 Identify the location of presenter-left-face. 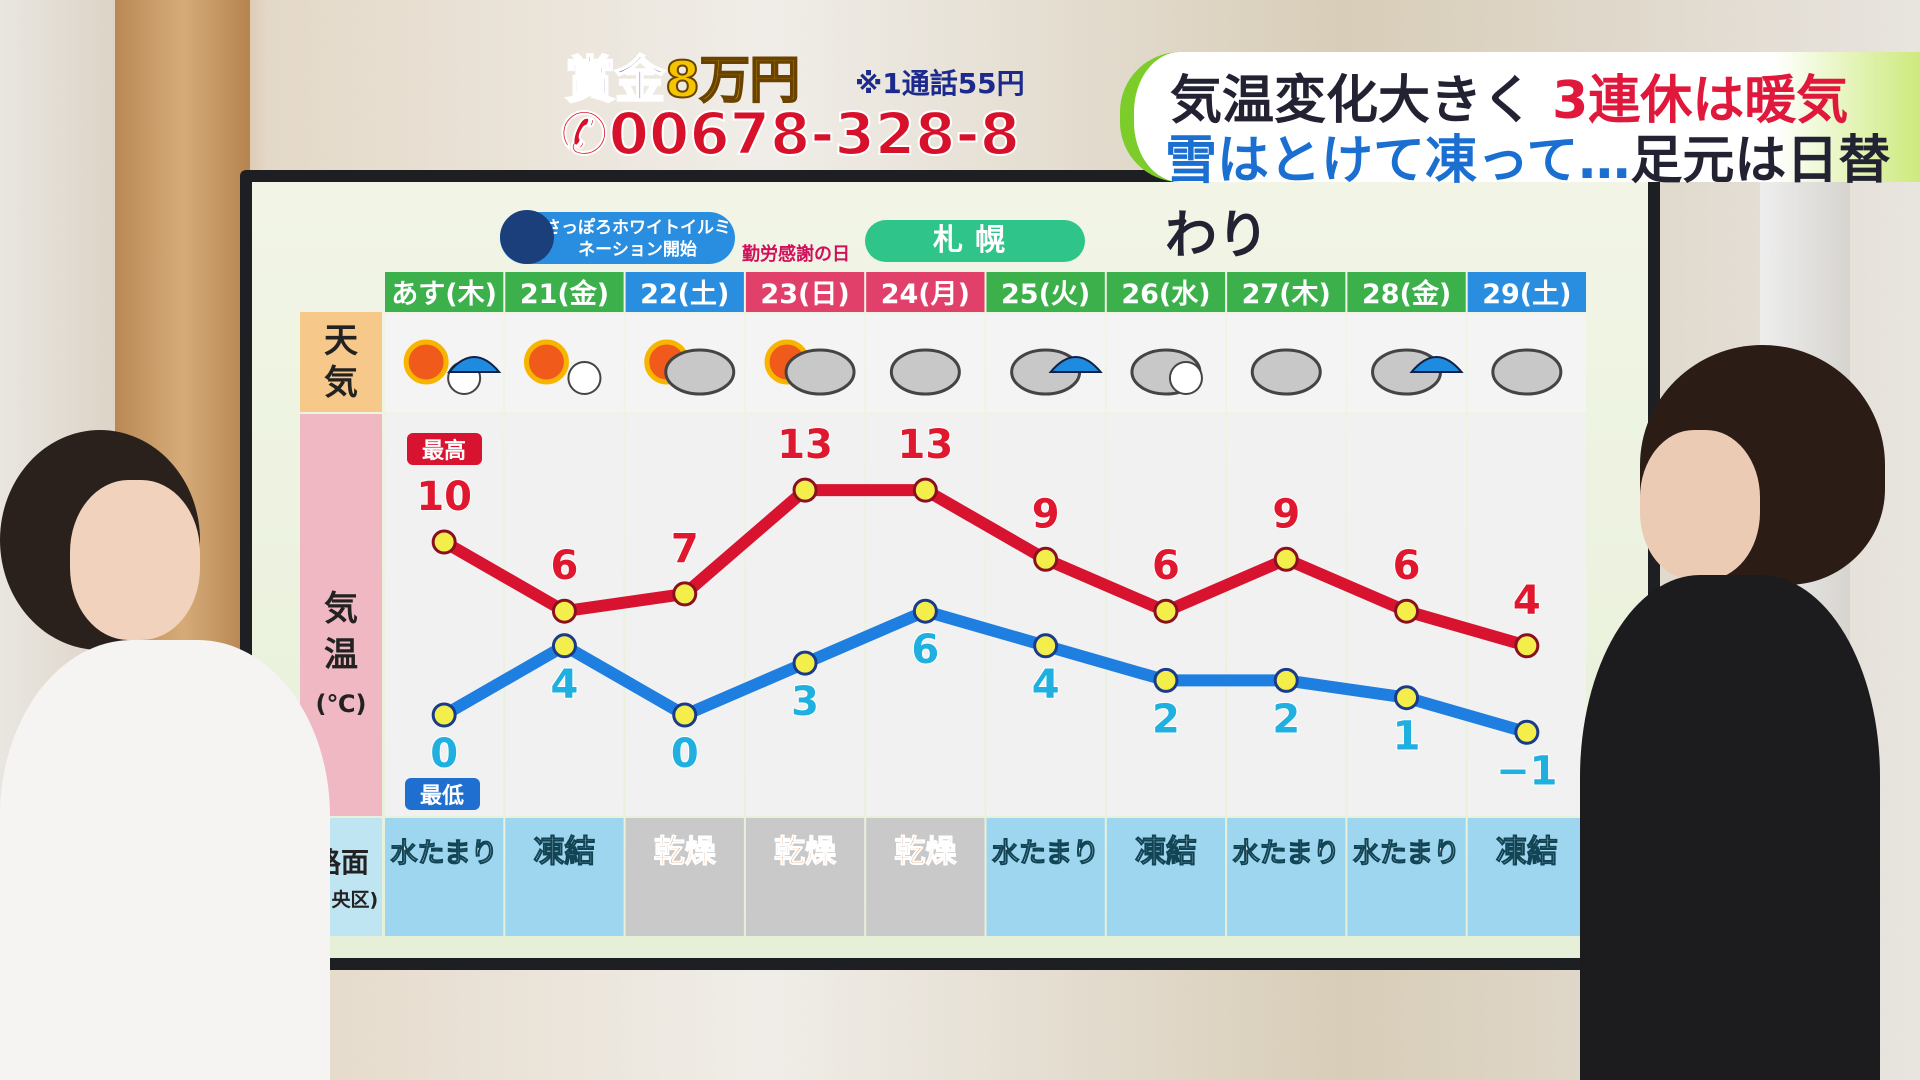
(135, 560).